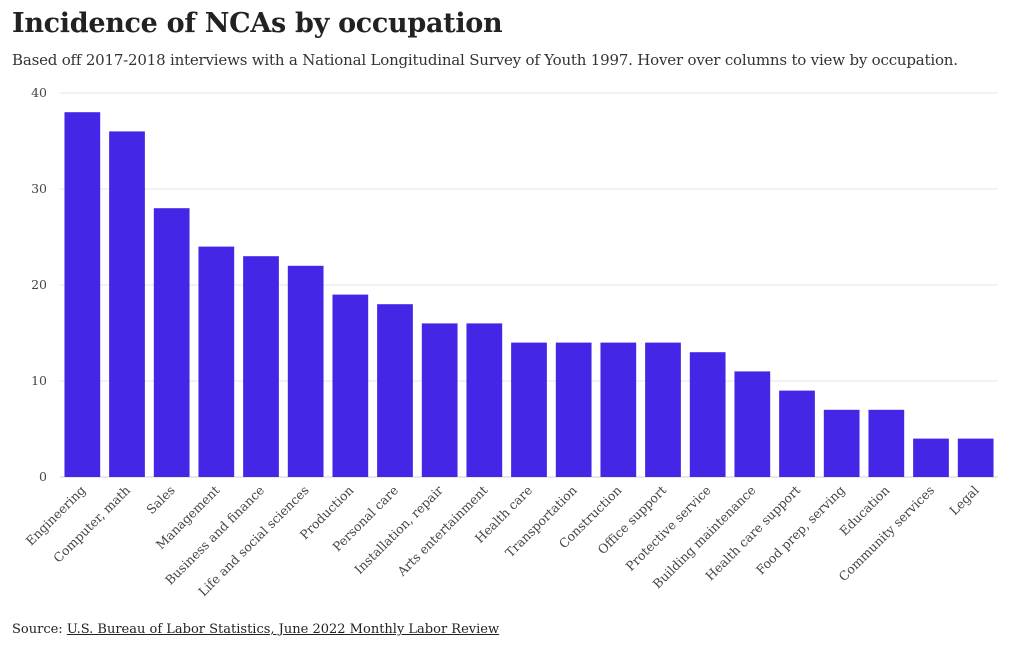  I want to click on y-tick-label: 10, so click(39, 380).